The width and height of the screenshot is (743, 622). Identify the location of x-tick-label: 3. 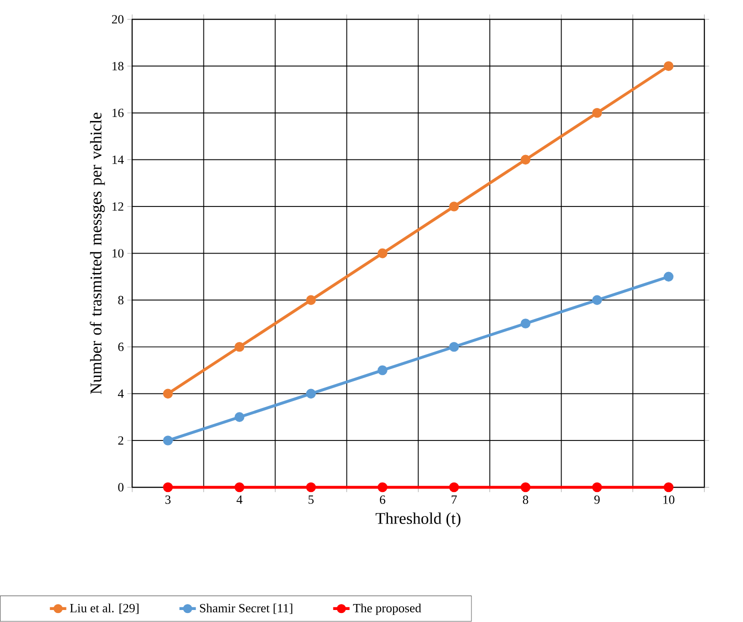
(168, 500).